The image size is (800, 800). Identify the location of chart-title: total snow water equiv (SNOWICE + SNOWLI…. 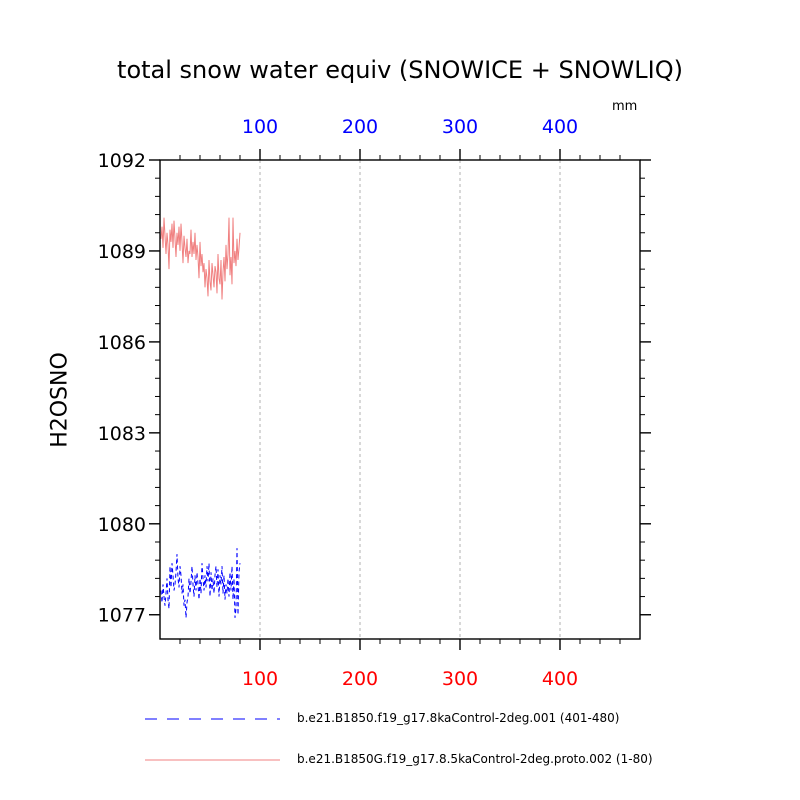
(400, 70).